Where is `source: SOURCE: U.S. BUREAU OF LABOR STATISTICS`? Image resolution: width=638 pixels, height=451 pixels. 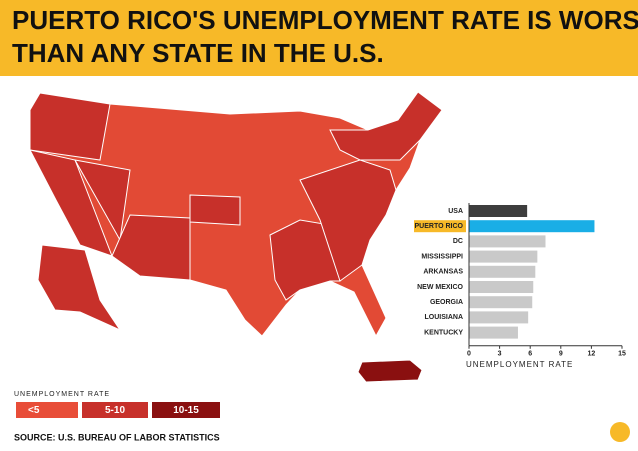 source: SOURCE: U.S. BUREAU OF LABOR STATISTICS is located at coordinates (117, 437).